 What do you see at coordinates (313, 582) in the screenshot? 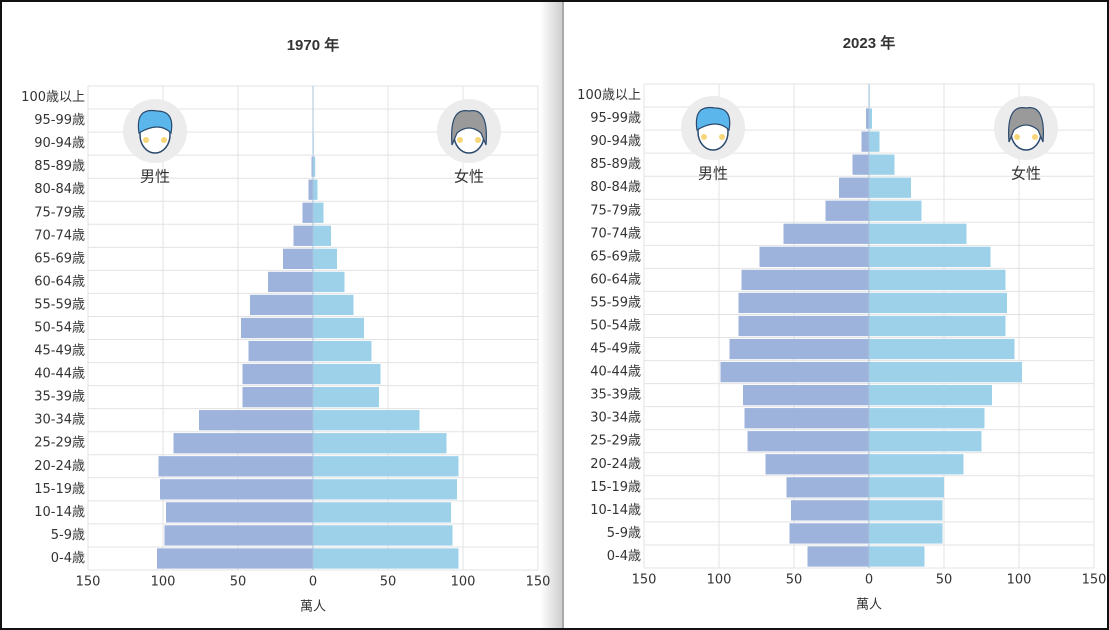
I see `x-tick-label: 0` at bounding box center [313, 582].